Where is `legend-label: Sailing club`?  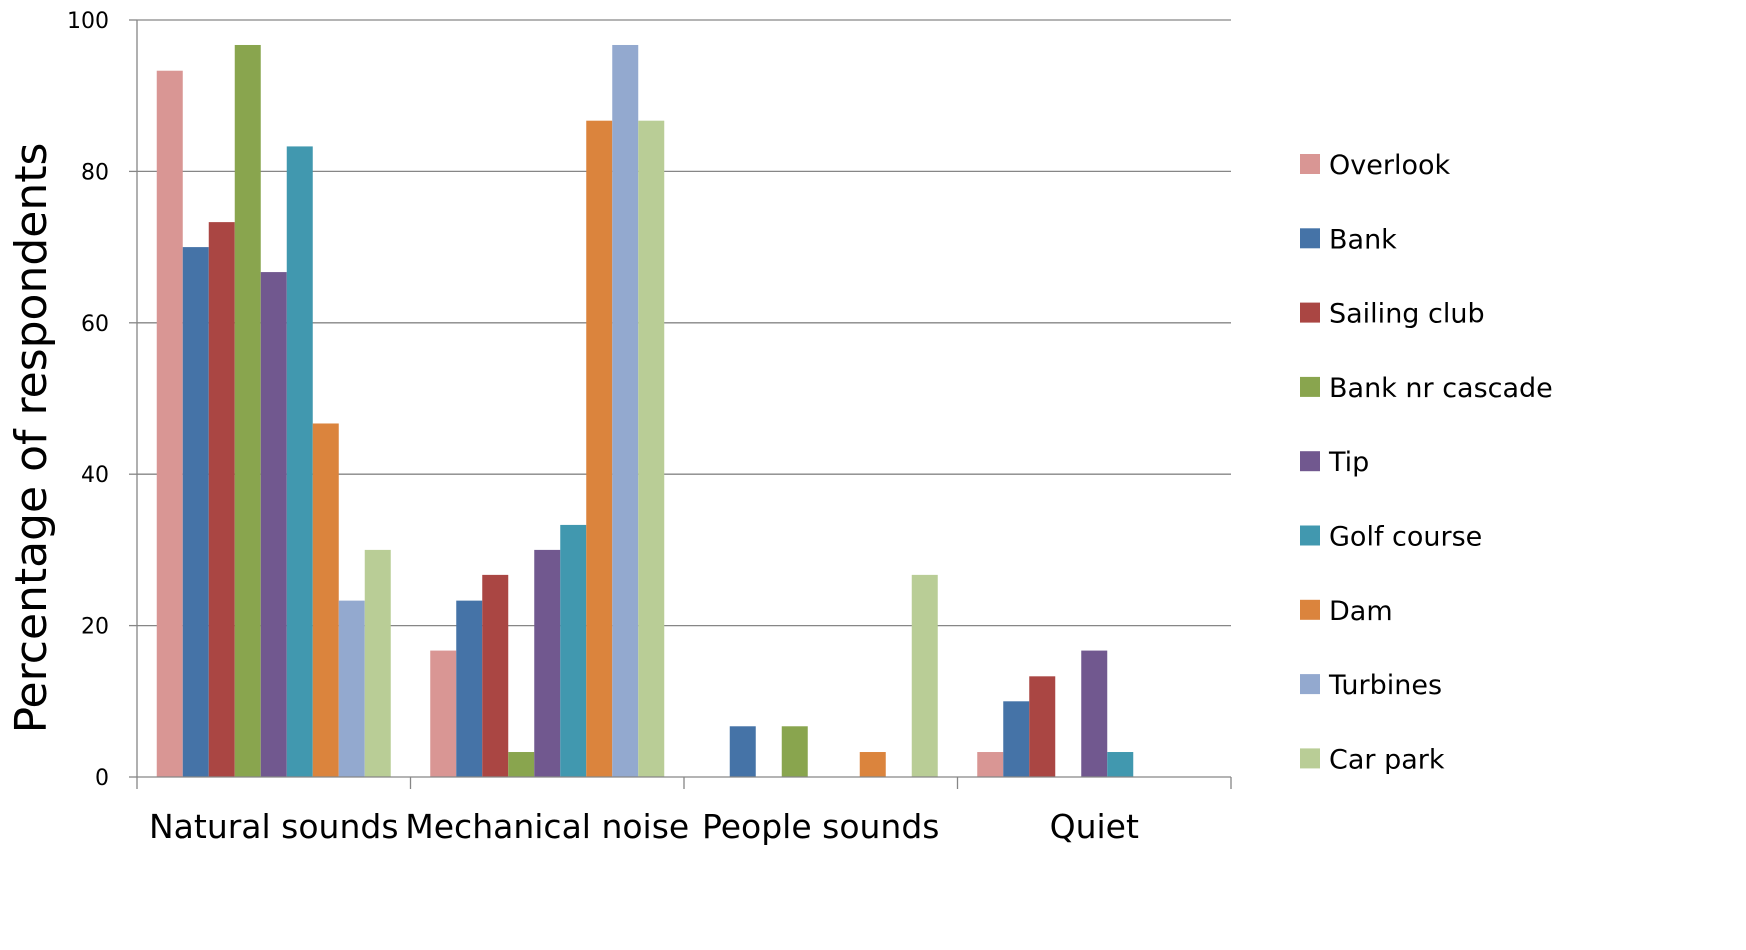 legend-label: Sailing club is located at coordinates (1407, 314).